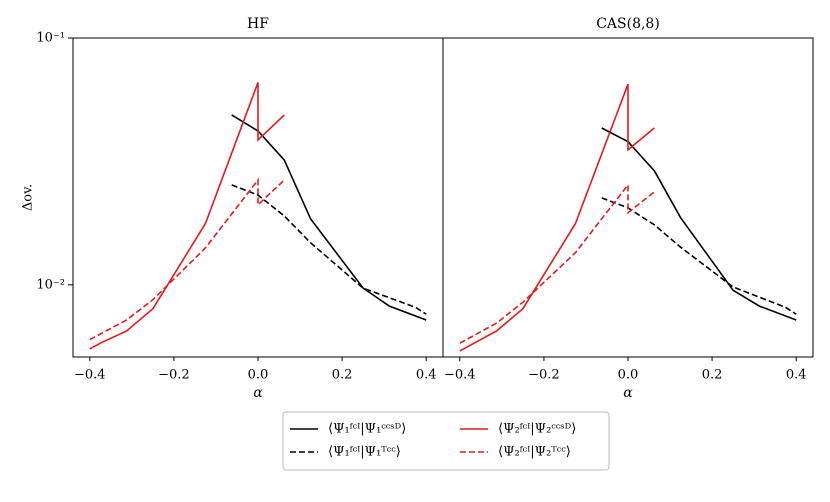  I want to click on legend-label: ⟨Ψ₁ᶠᶜᴵ|Ψ₁ᶜᶜˢᴰ⟩, so click(367, 429).